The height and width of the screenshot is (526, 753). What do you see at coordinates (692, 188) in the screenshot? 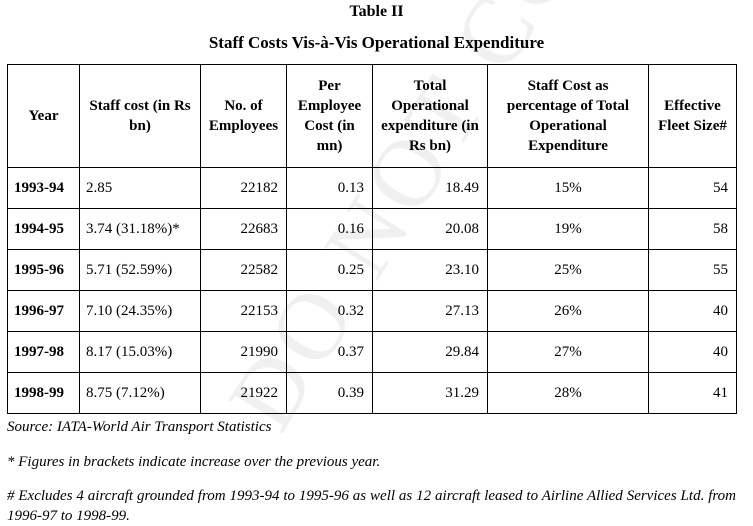
I see `fleet-size-cell: 54` at bounding box center [692, 188].